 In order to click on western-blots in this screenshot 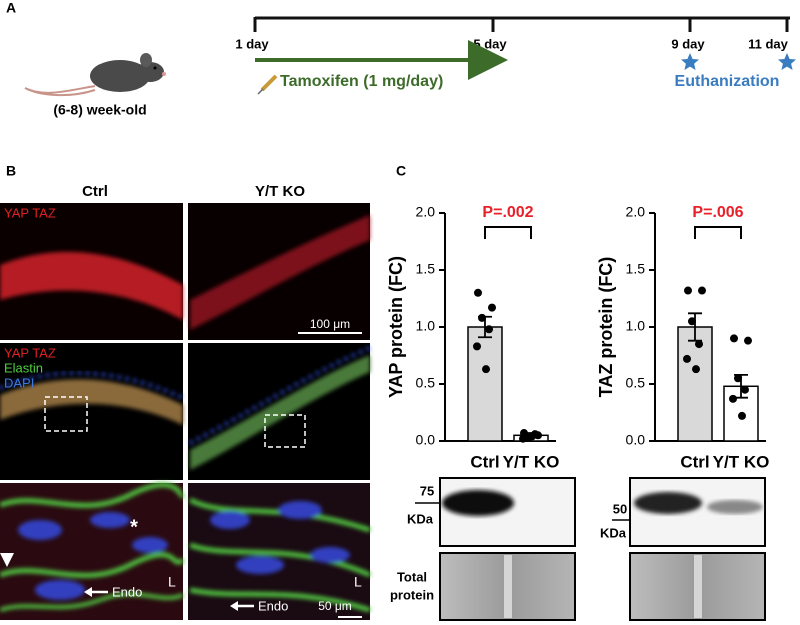, I will do `click(590, 549)`.